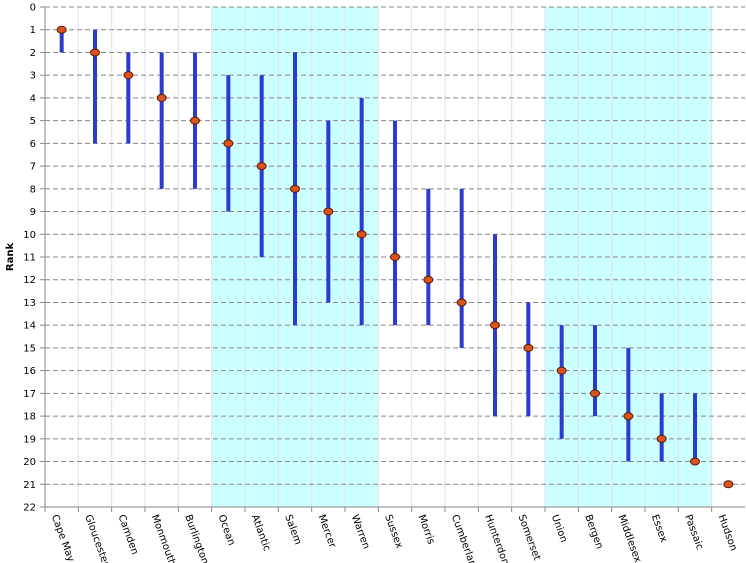 The image size is (746, 563). I want to click on y-tick-label: 21, so click(29, 485).